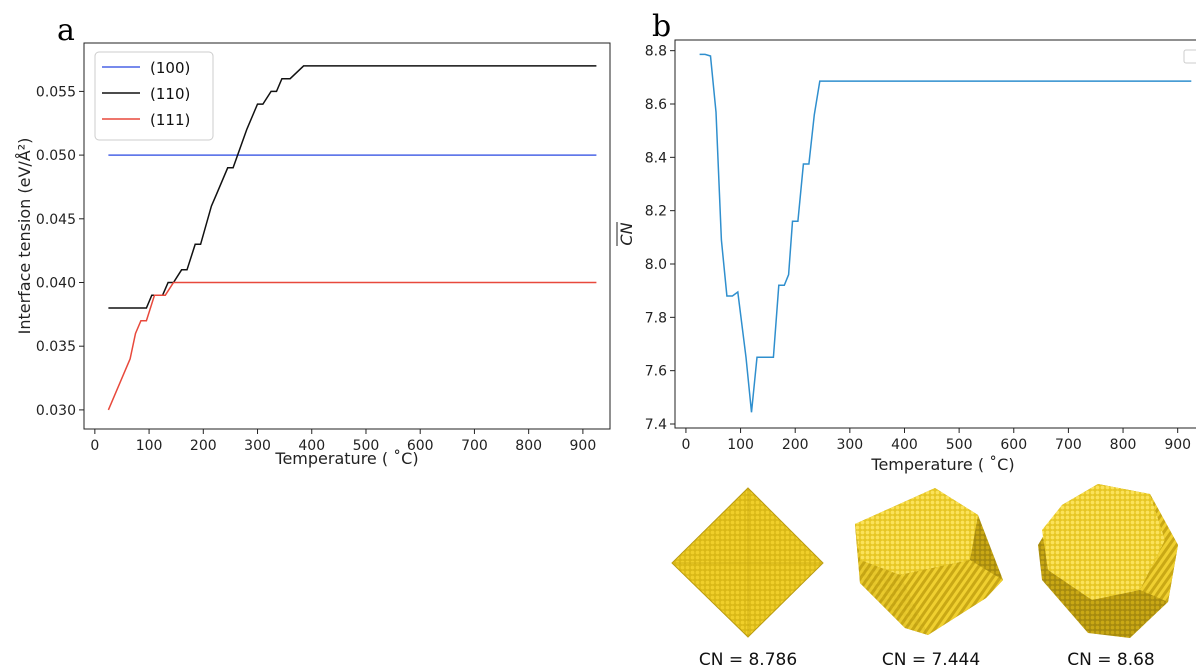 The image size is (1196, 671). What do you see at coordinates (660, 238) in the screenshot?
I see `y-ticks-b: 7.4 7.6 7.8 8.0 8.2 8.4 8.6 8.8` at bounding box center [660, 238].